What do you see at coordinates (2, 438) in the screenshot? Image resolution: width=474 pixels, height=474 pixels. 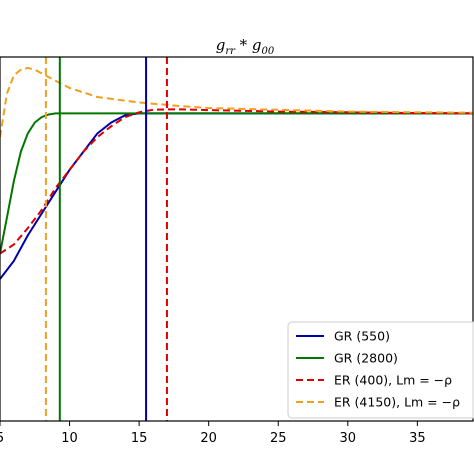 I see `x-tick-label: 5` at bounding box center [2, 438].